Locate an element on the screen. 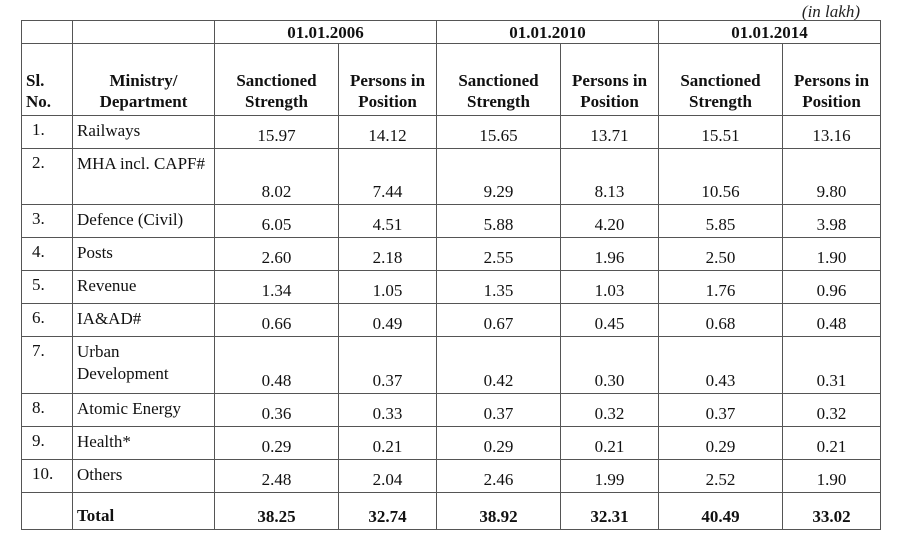 The image size is (900, 545). row-ministry: Health* is located at coordinates (143, 442).